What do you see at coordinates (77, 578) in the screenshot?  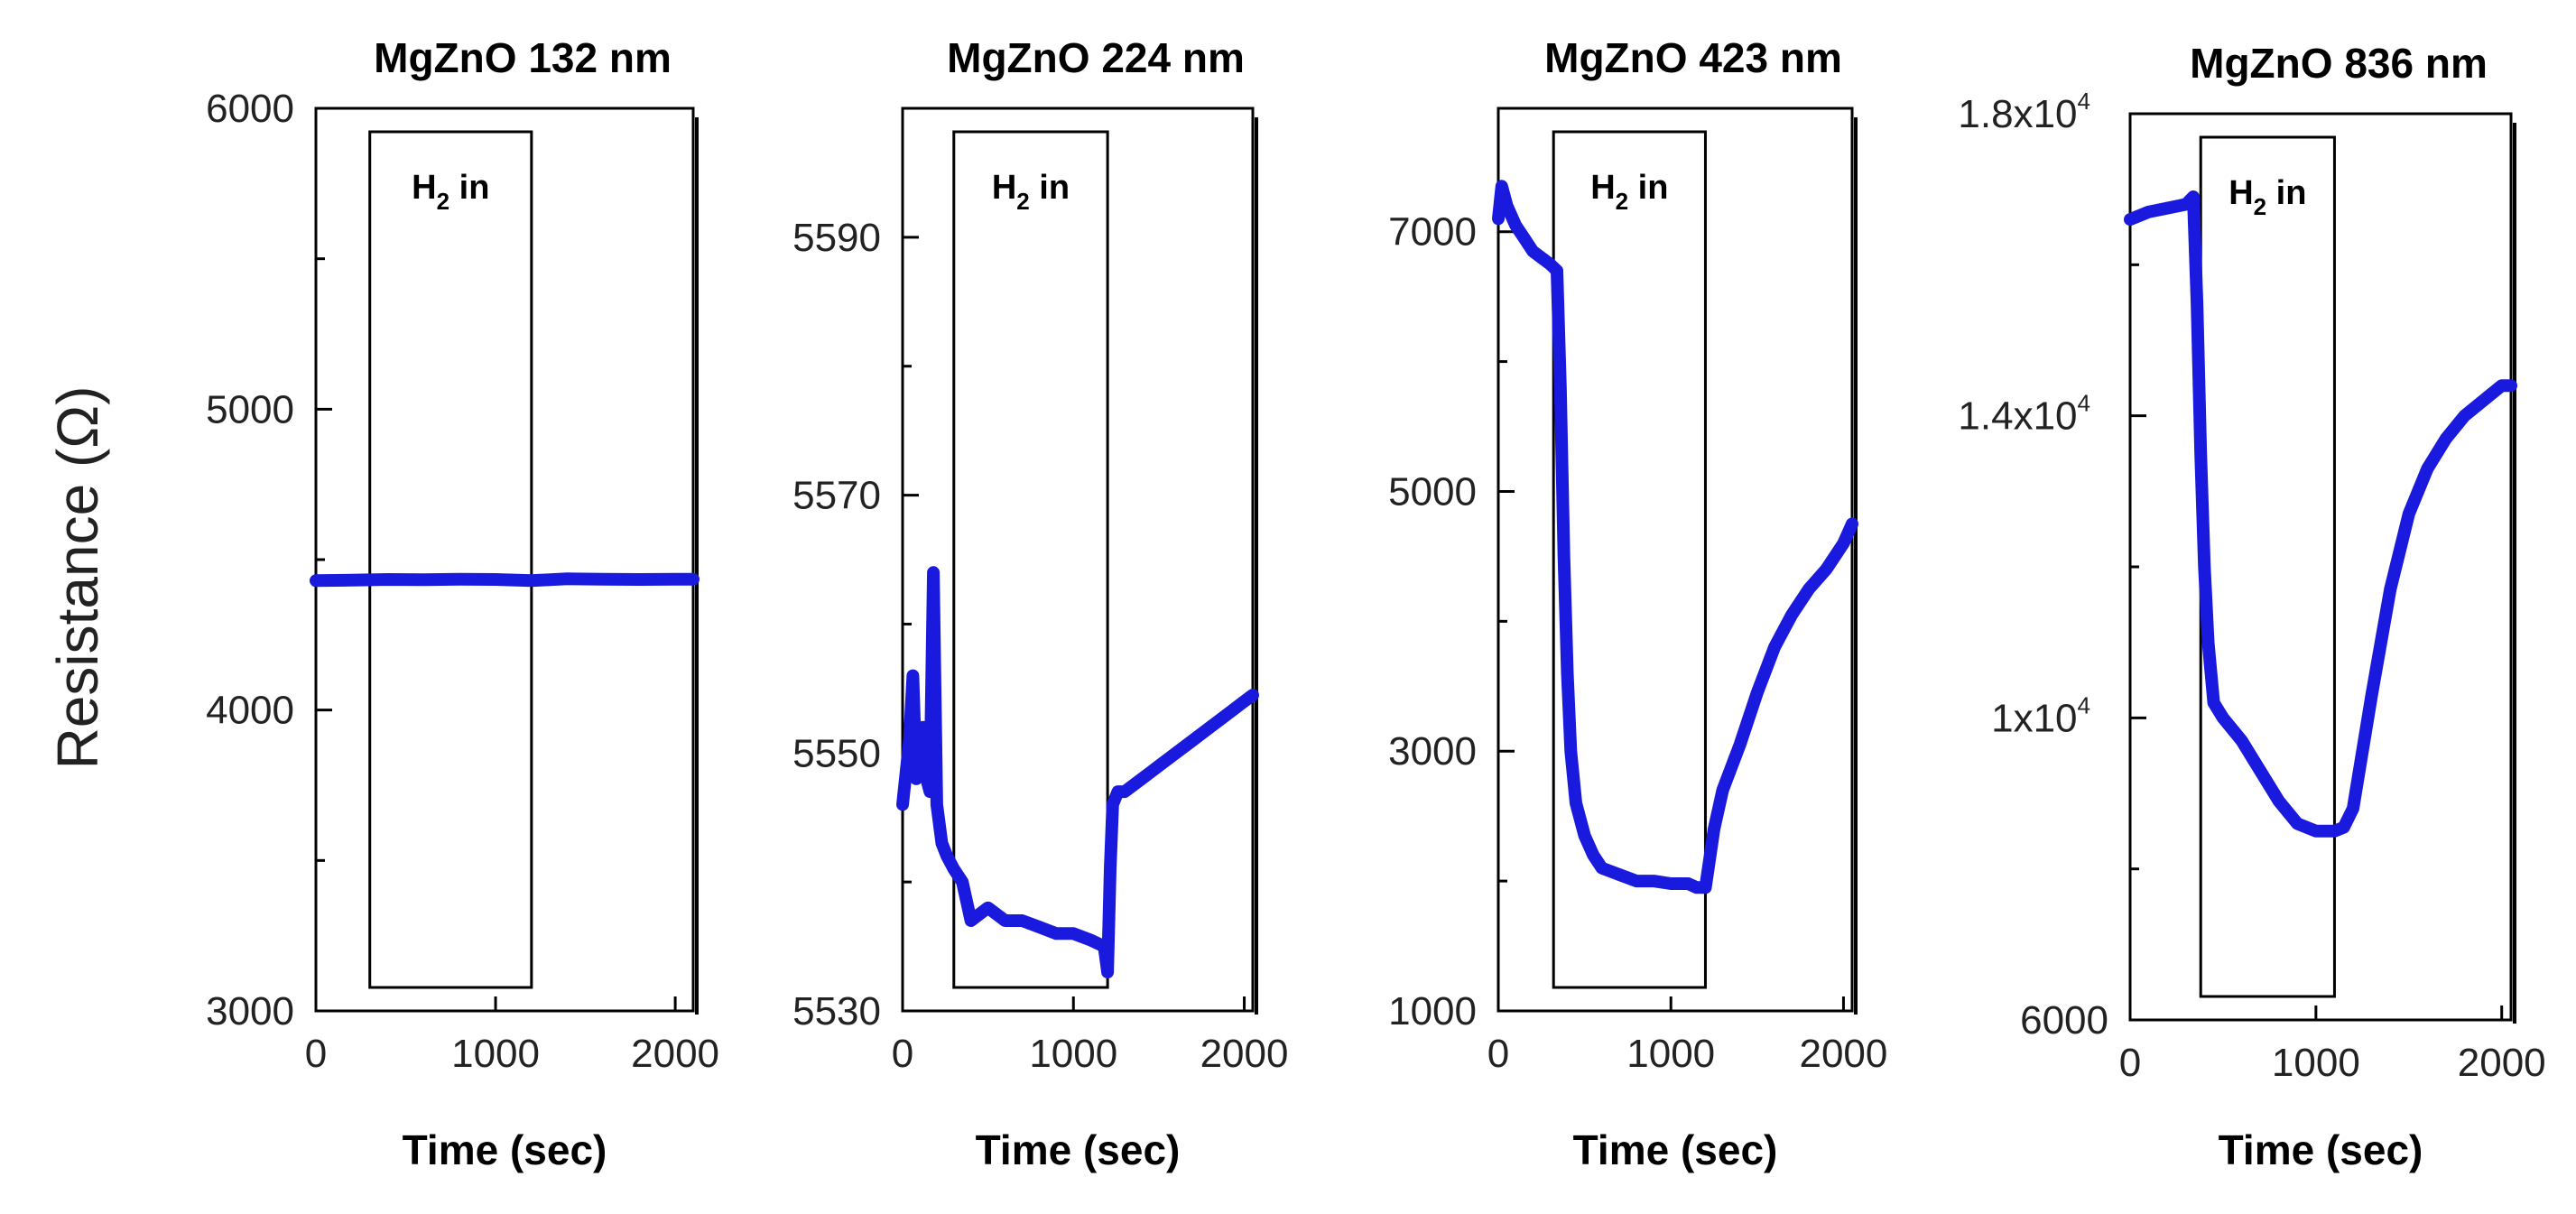 I see `y-axis-label: Resistance (Ω)` at bounding box center [77, 578].